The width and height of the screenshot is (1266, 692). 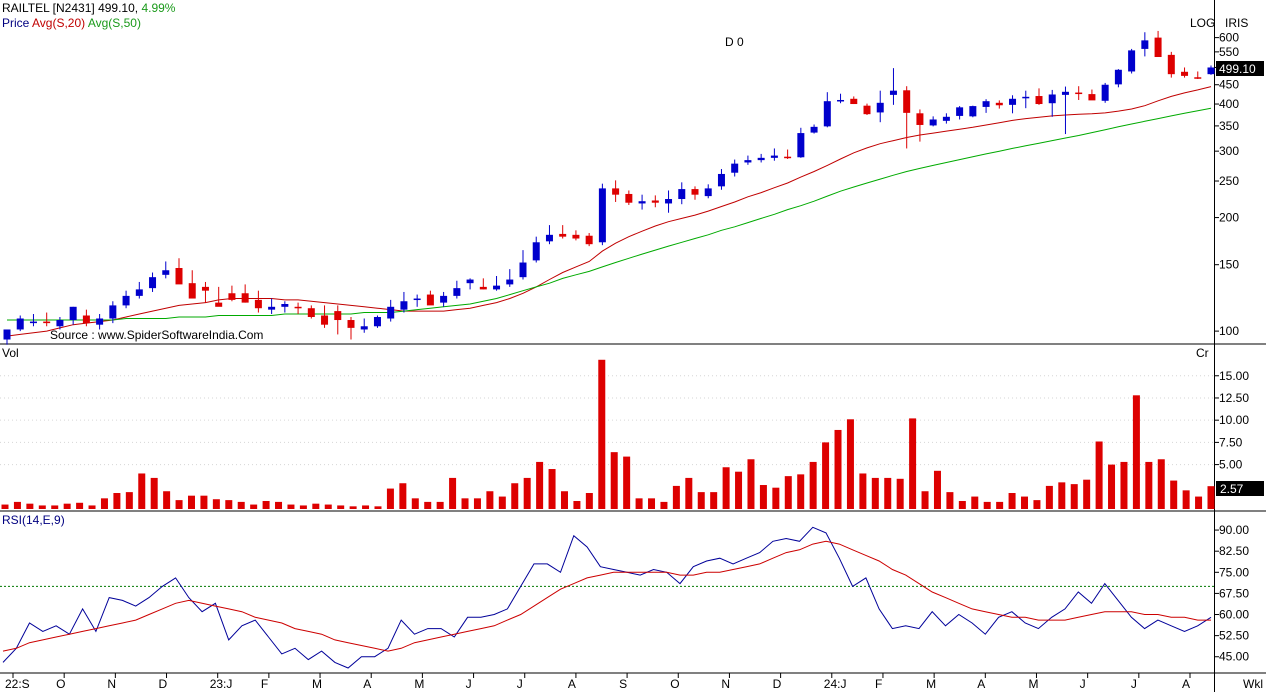 What do you see at coordinates (1253, 684) in the screenshot?
I see `timeframe-label: Wkl` at bounding box center [1253, 684].